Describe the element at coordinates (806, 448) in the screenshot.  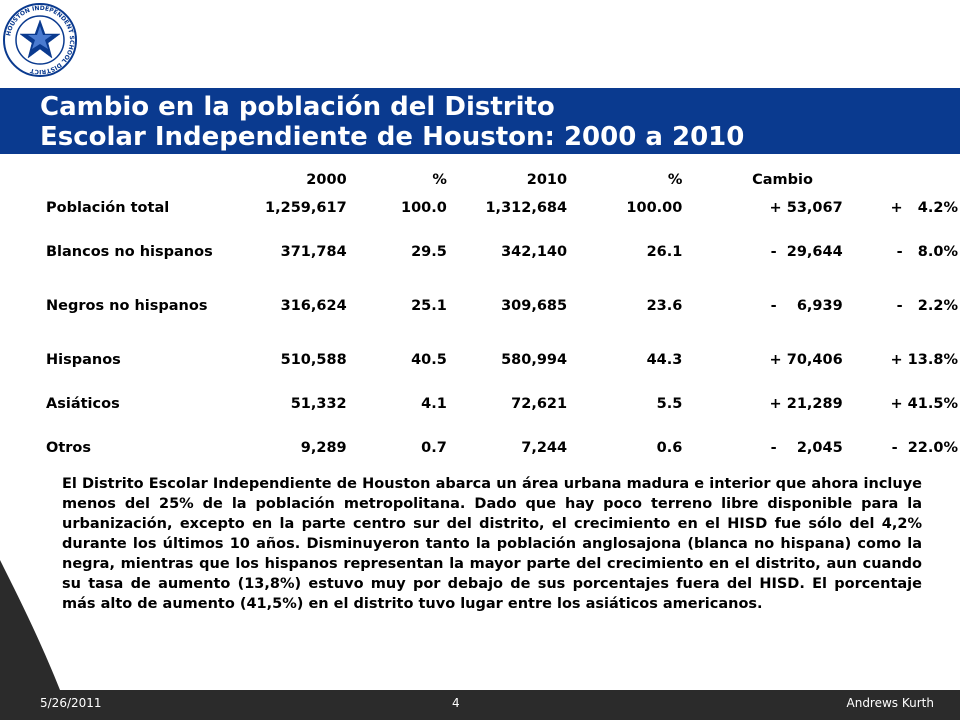
I see `row-change: - 2,045` at that location.